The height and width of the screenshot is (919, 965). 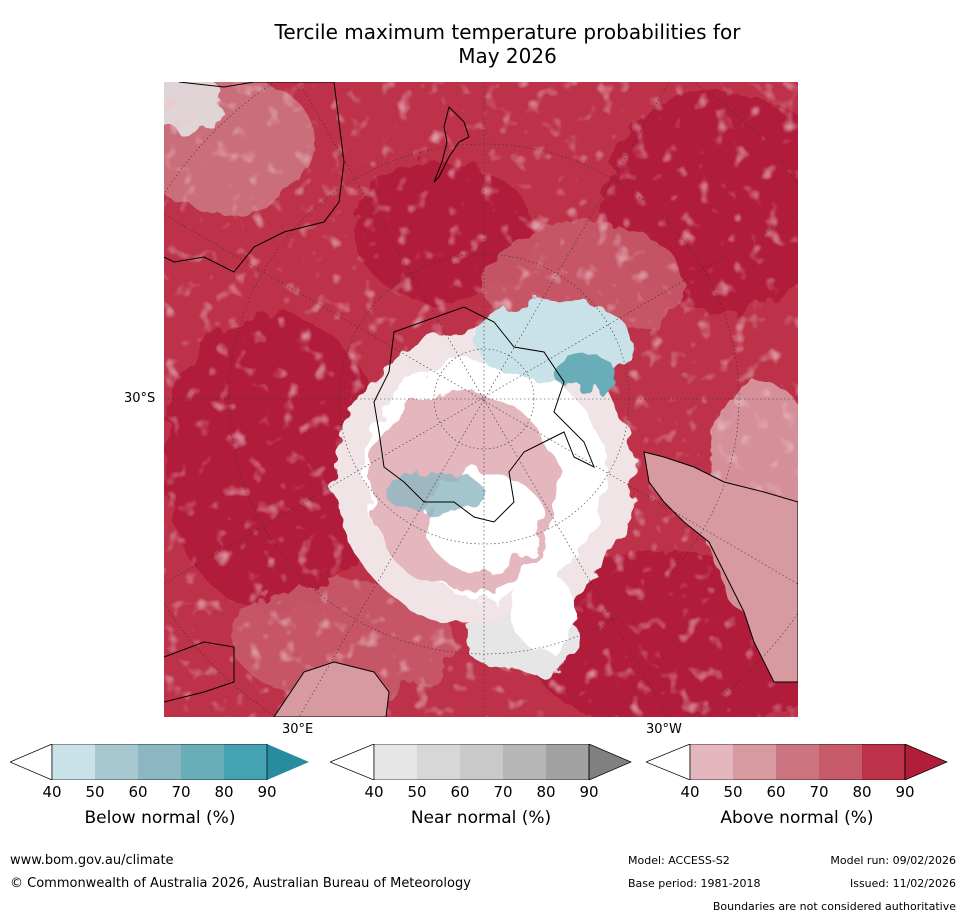 What do you see at coordinates (140, 398) in the screenshot?
I see `lat-label-30s: 30°S` at bounding box center [140, 398].